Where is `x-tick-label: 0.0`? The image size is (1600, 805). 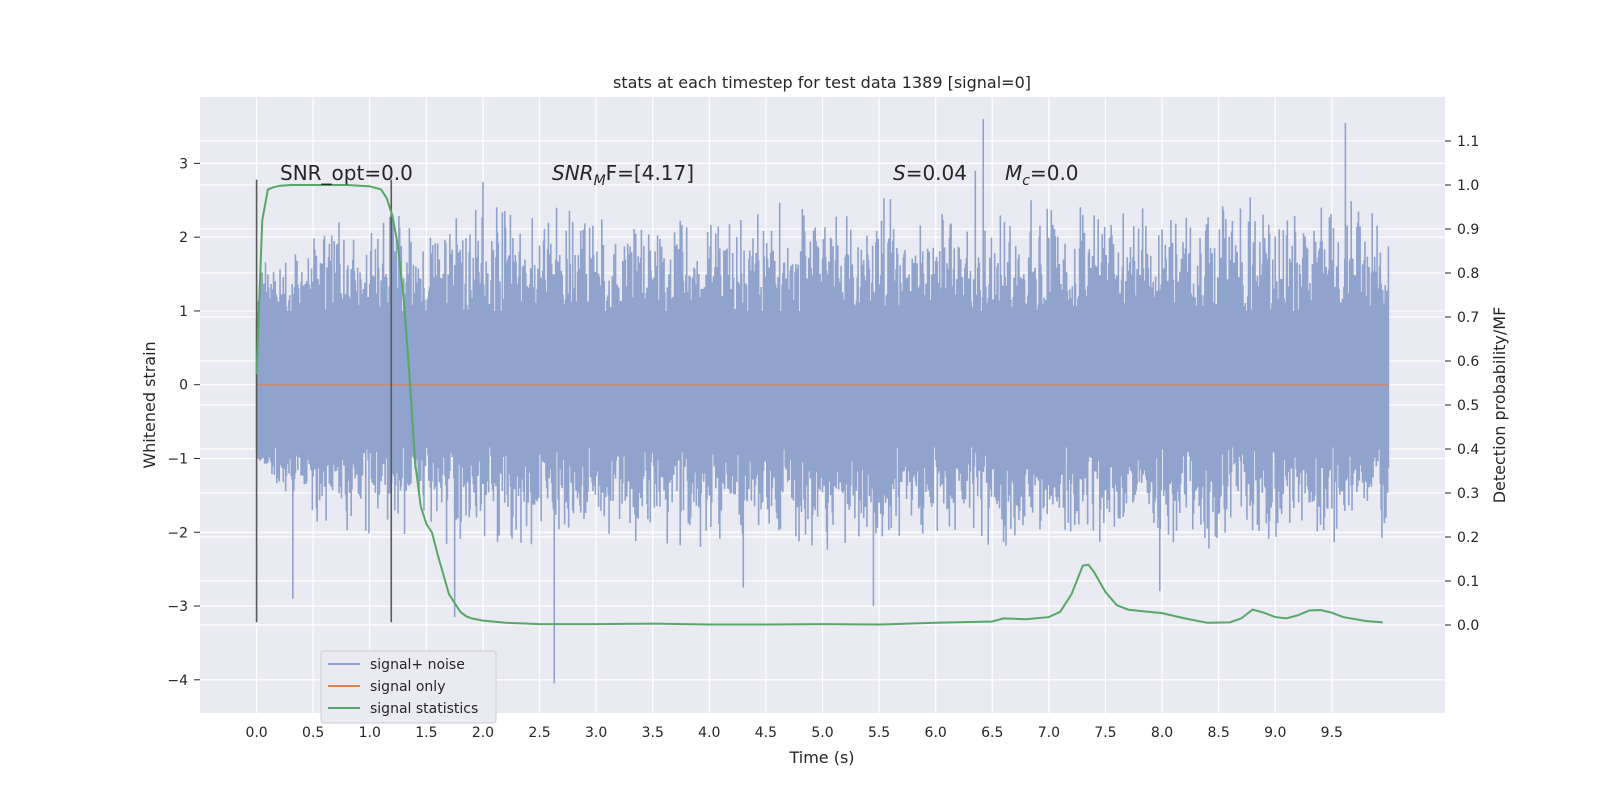 x-tick-label: 0.0 is located at coordinates (256, 733).